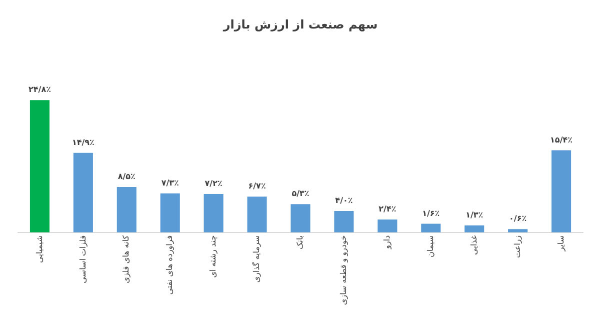  What do you see at coordinates (301, 193) in the screenshot?
I see `data-label: ۵/۳٪` at bounding box center [301, 193].